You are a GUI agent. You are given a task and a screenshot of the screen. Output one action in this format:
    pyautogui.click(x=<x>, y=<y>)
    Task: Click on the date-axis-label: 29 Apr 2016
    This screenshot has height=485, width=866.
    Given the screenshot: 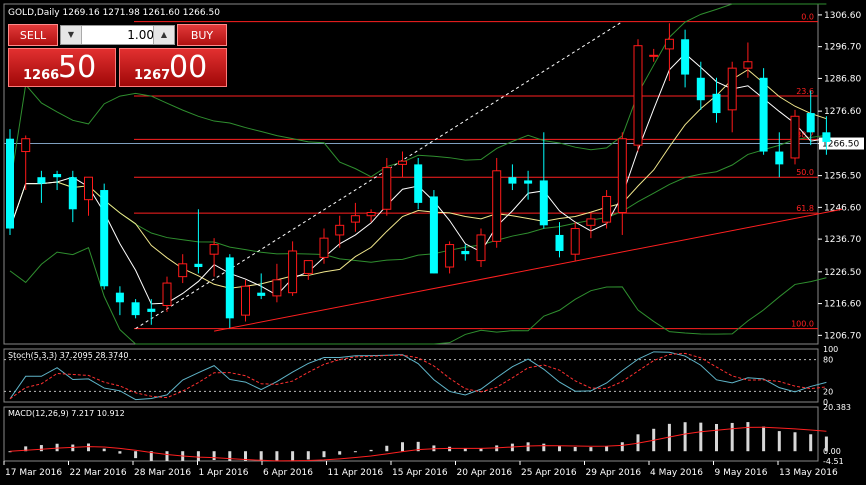 What is the action you would take?
    pyautogui.click(x=614, y=473)
    